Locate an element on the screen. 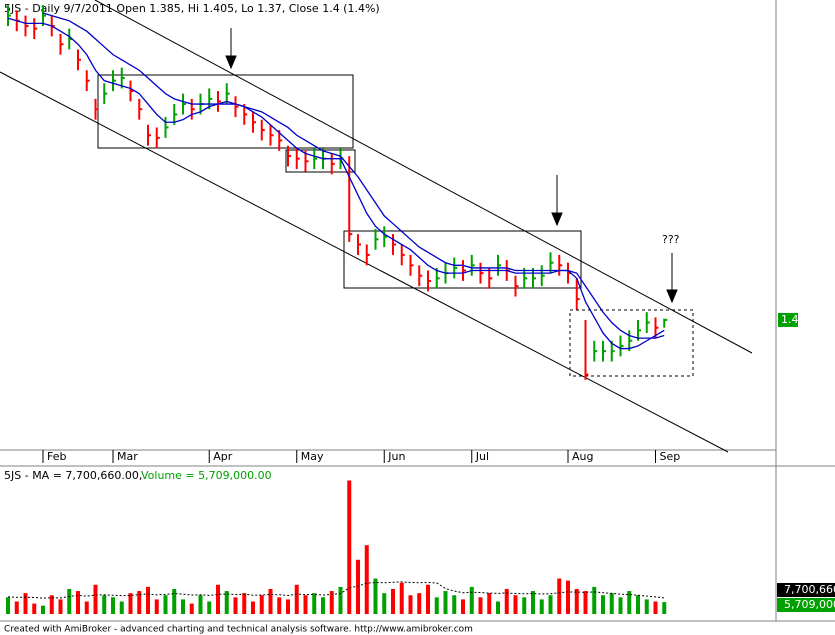  legend-entry: 5JS - MA = 7,700,660.00, is located at coordinates (73, 475).